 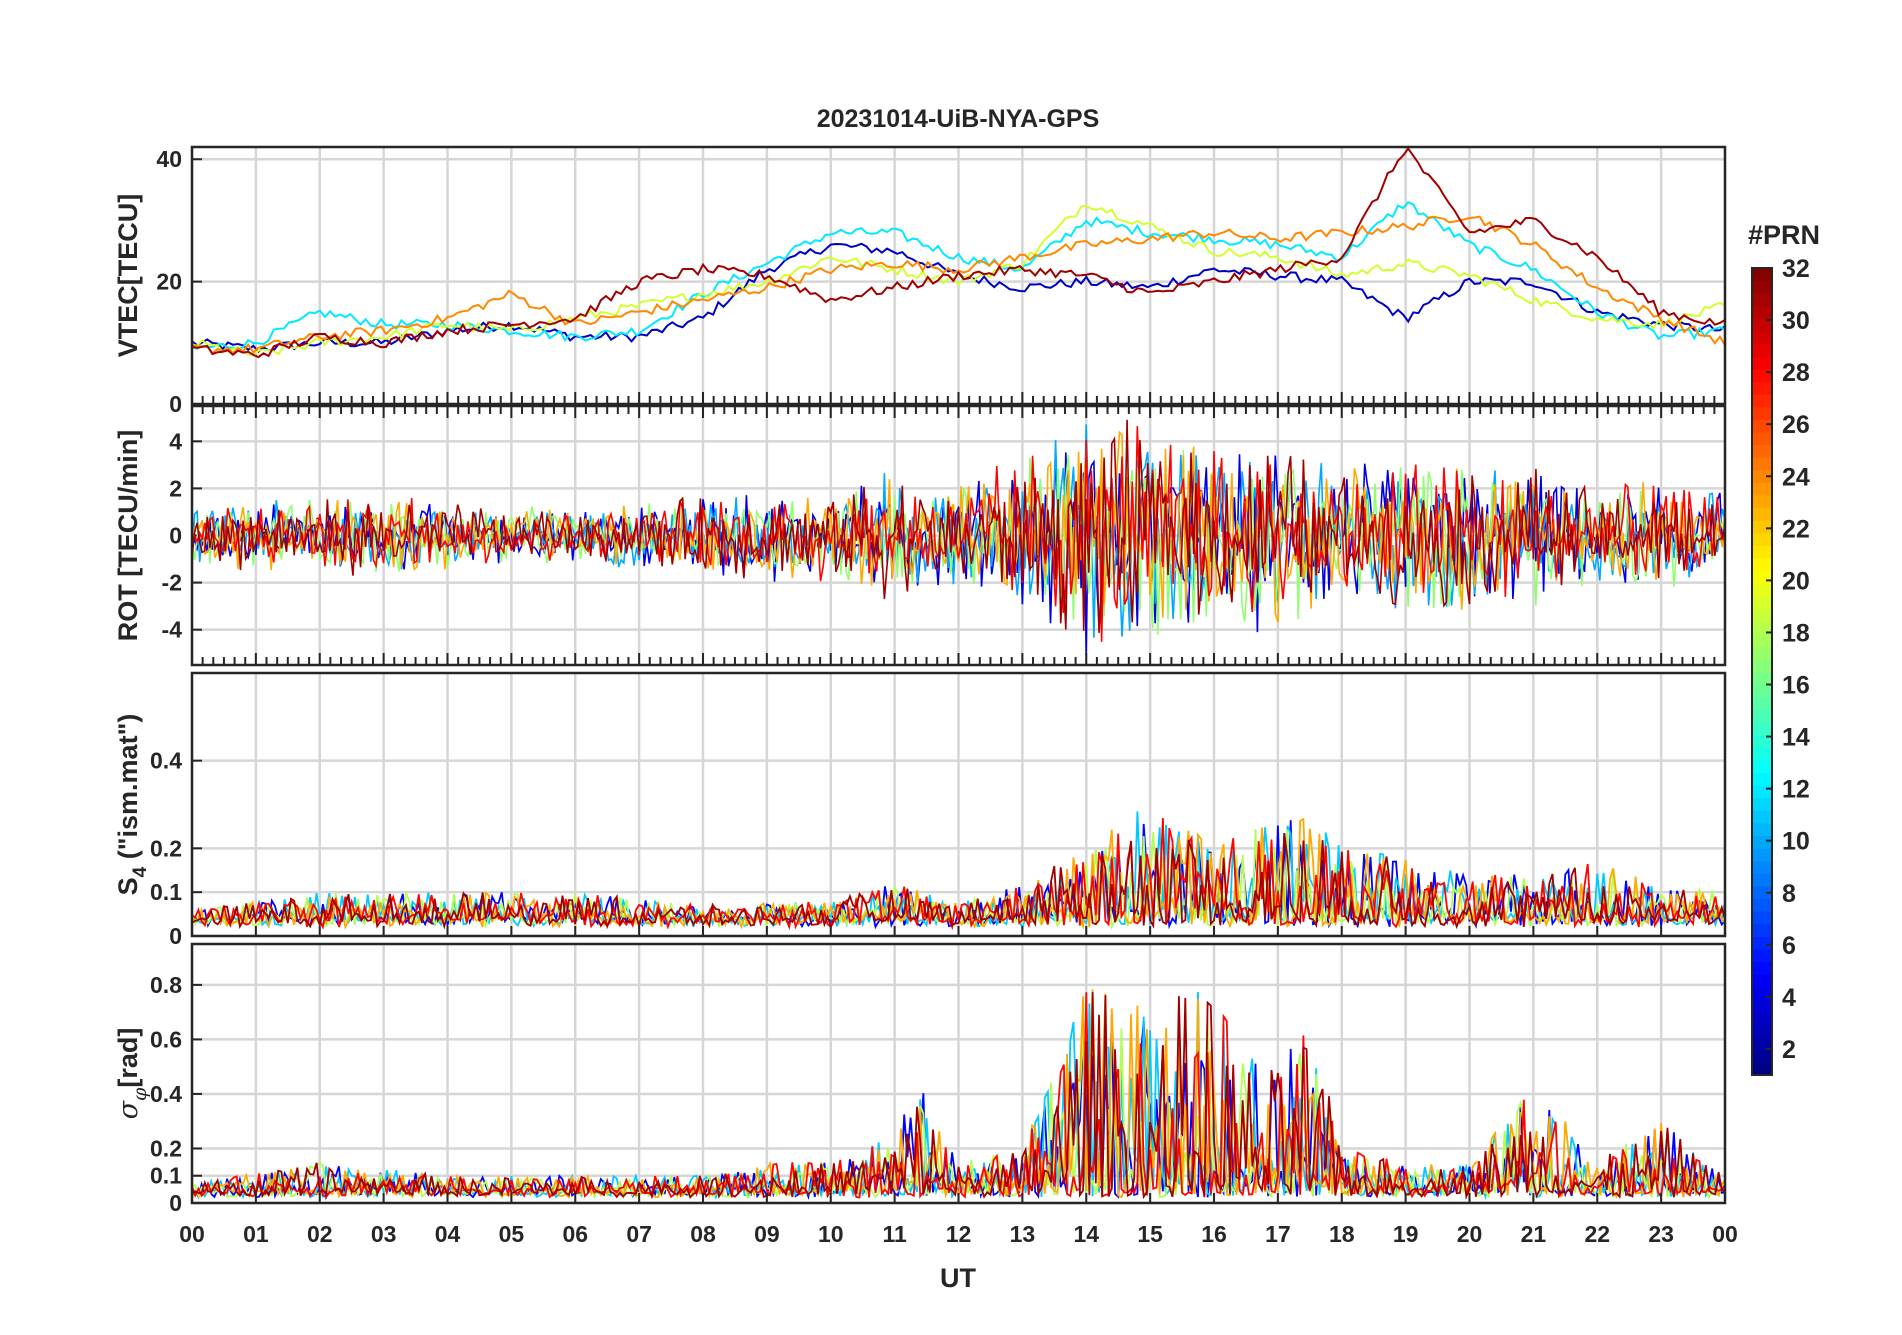 What do you see at coordinates (831, 1234) in the screenshot?
I see `x-tick-label: 10` at bounding box center [831, 1234].